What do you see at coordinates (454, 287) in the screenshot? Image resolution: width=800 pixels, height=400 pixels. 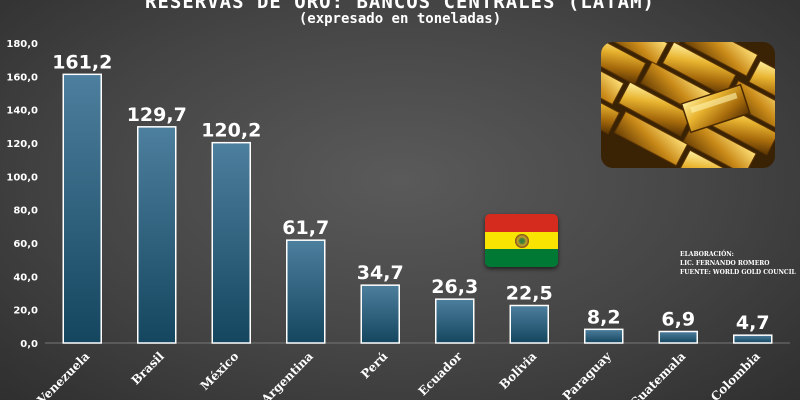 I see `value-label: 26,3` at bounding box center [454, 287].